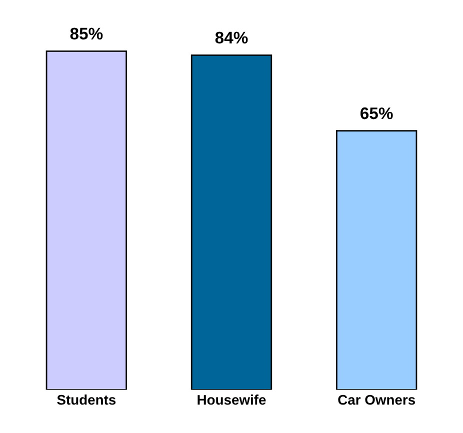 This screenshot has height=433, width=463. Describe the element at coordinates (376, 399) in the screenshot. I see `x-tick-label: Car Owners` at that location.